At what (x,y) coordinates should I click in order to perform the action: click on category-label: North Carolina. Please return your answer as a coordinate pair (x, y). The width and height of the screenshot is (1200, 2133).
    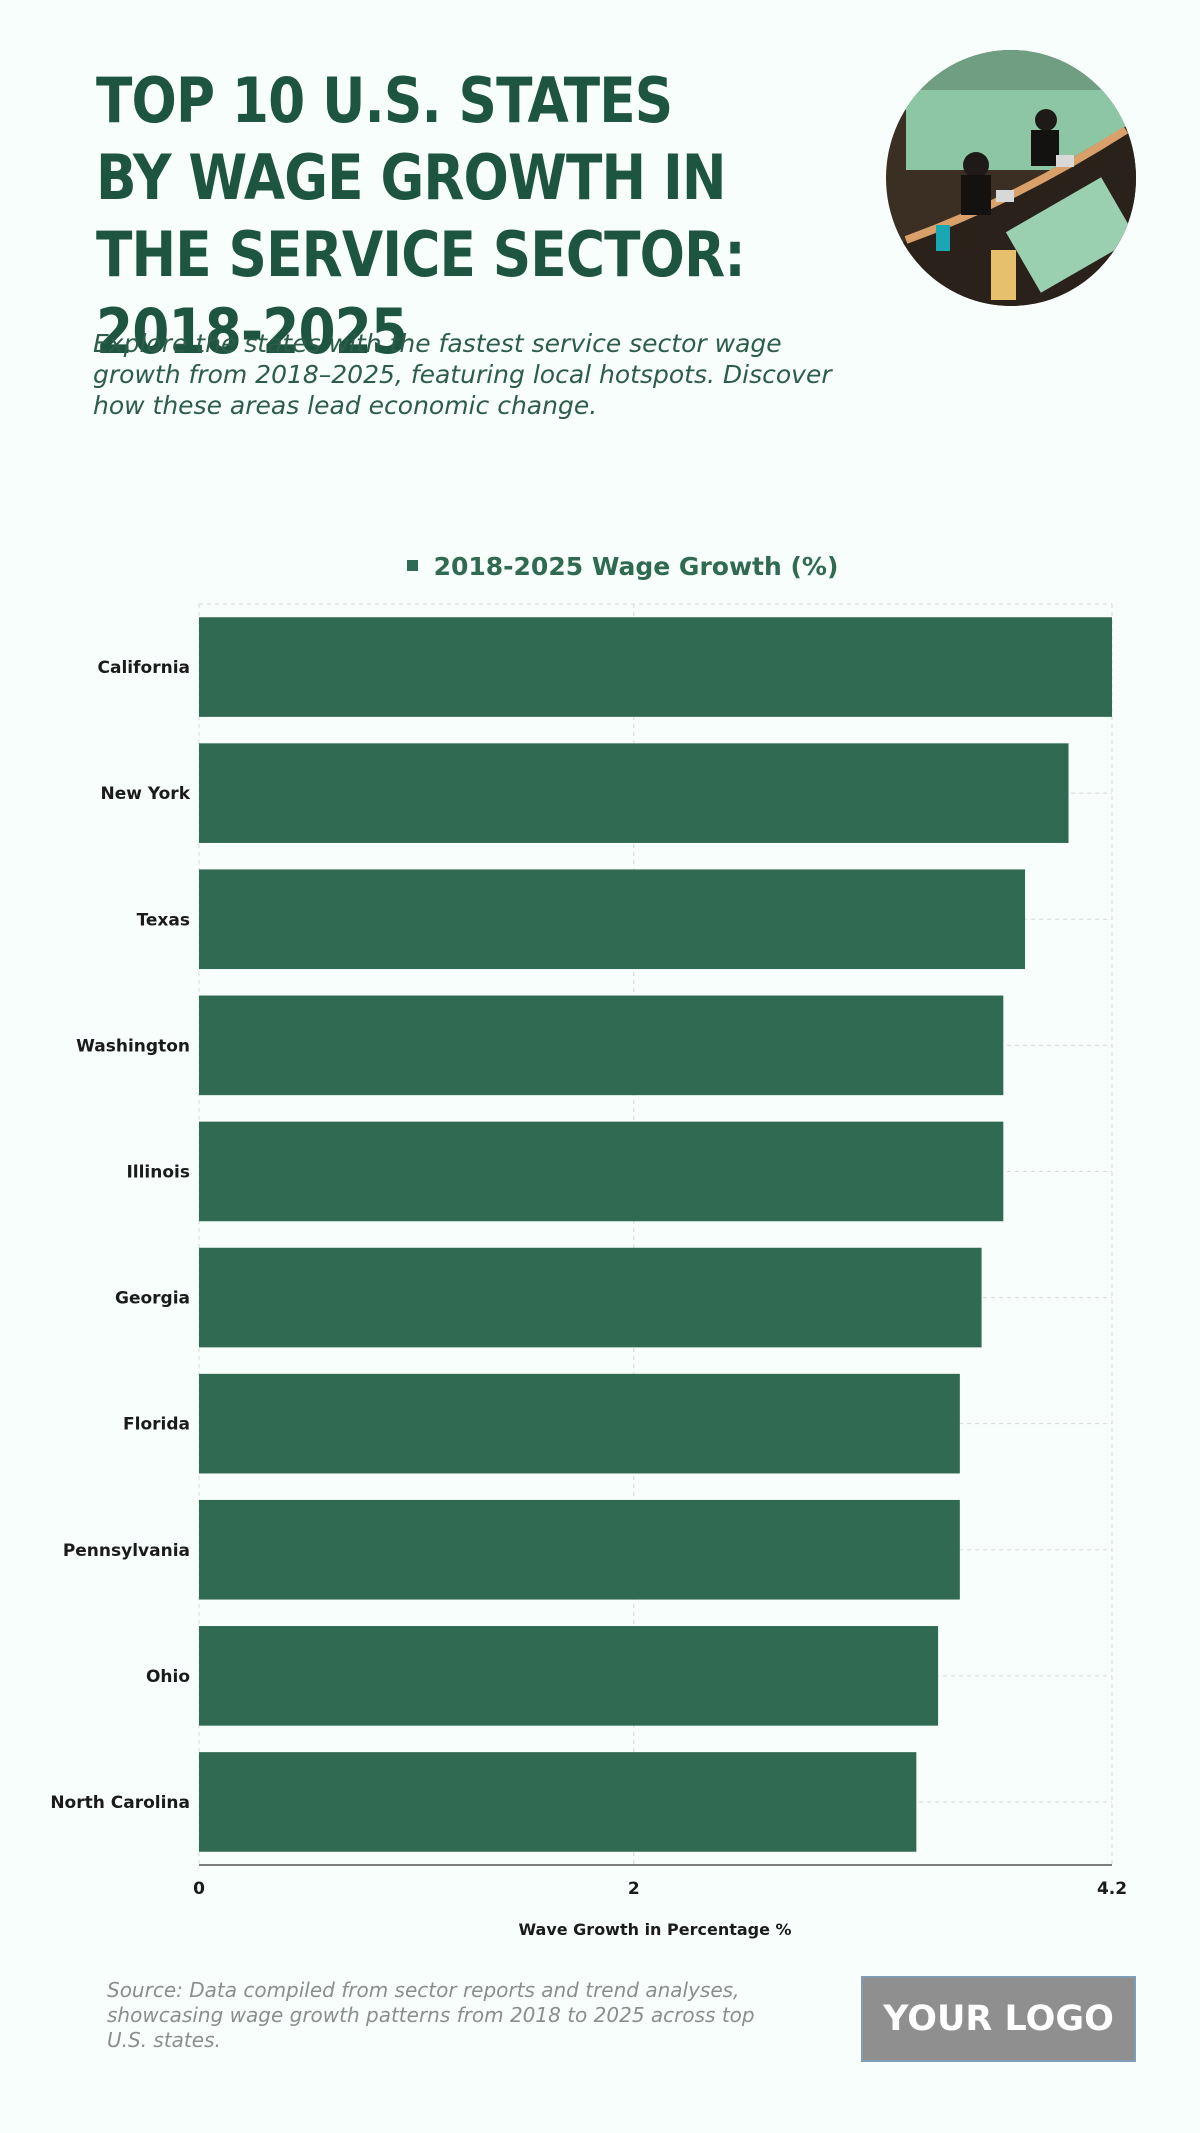
    Looking at the image, I should click on (120, 1803).